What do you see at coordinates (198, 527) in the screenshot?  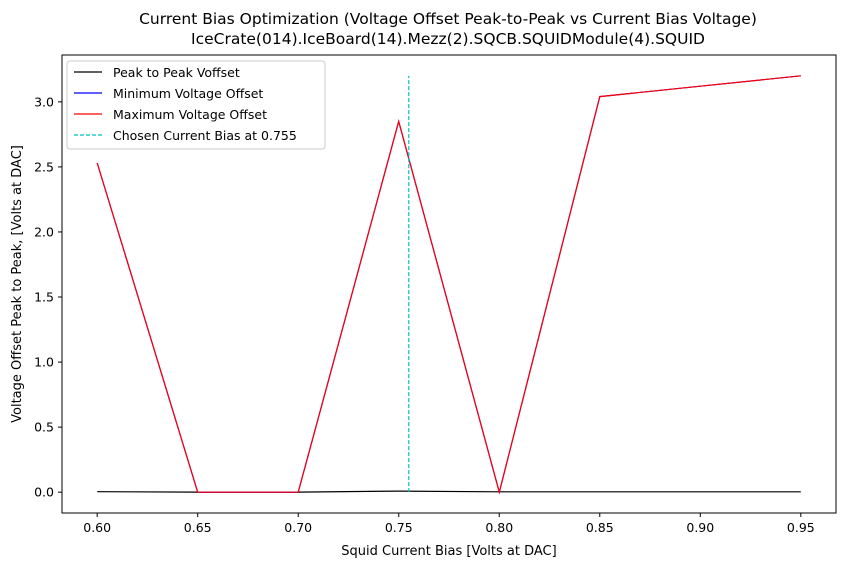 I see `x-tick-label: 0.65` at bounding box center [198, 527].